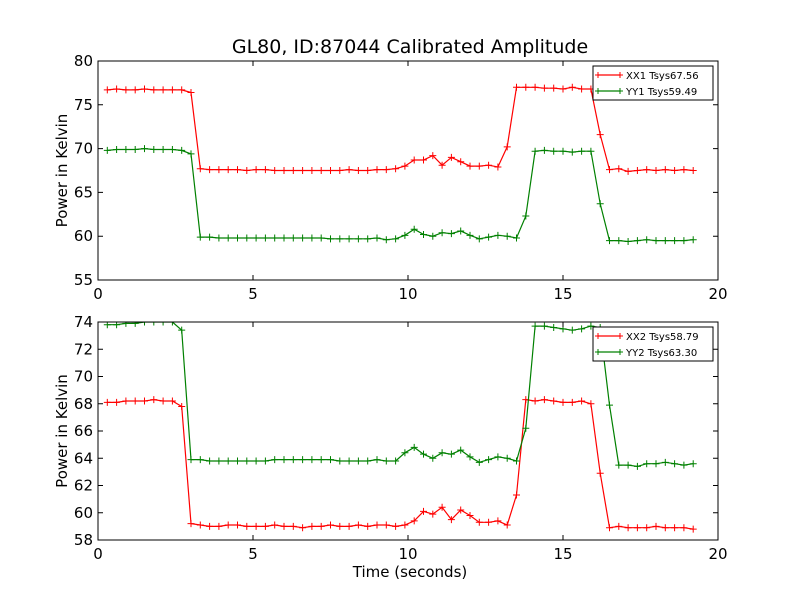 The width and height of the screenshot is (800, 600). I want to click on y-axis-label: Power in Kelvin, so click(62, 431).